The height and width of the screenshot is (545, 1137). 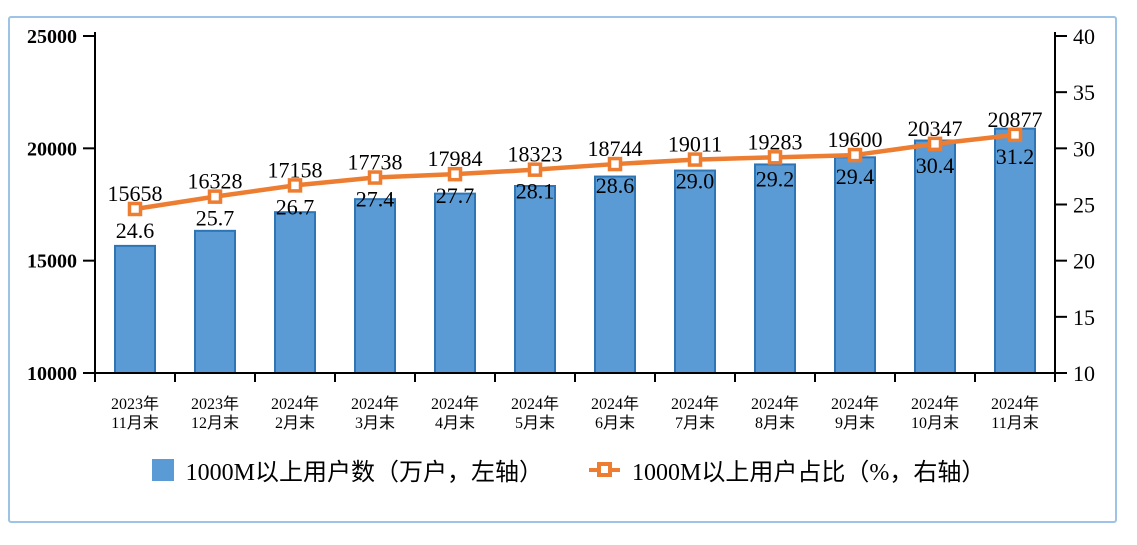 I want to click on legend-item-bar-series: 1000M以上用户数（万户，左轴）, so click(x=347, y=469).